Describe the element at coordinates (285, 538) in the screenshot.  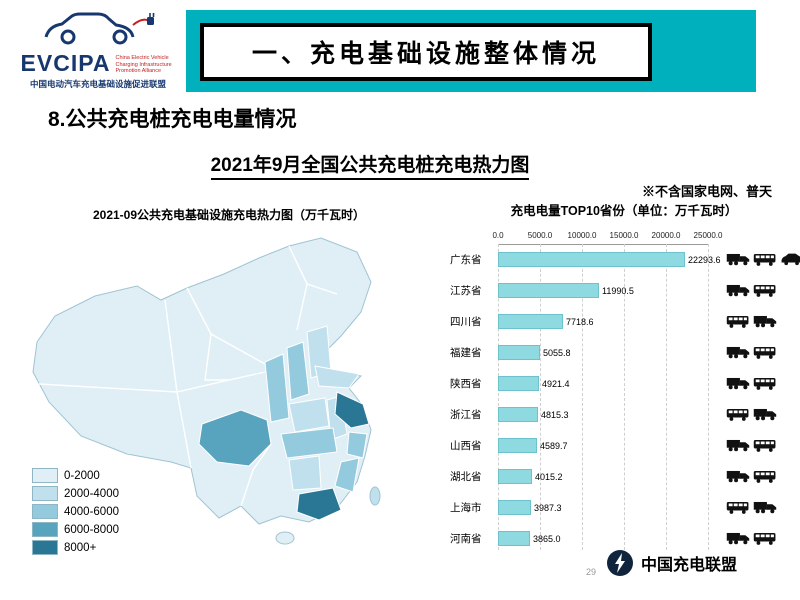
I see `island-hainan` at that location.